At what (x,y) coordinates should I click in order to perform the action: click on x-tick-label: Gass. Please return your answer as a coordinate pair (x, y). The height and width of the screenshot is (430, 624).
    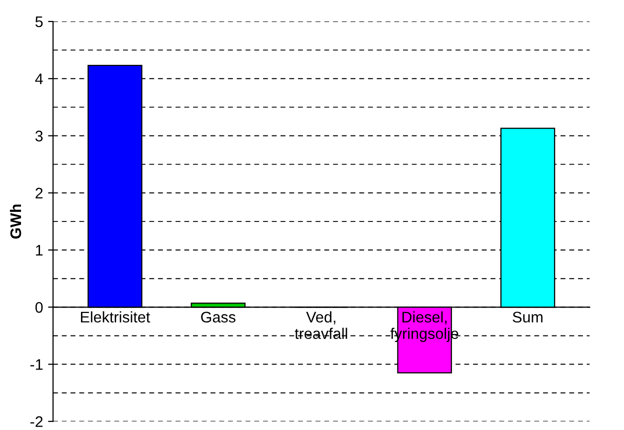
    Looking at the image, I should click on (218, 317).